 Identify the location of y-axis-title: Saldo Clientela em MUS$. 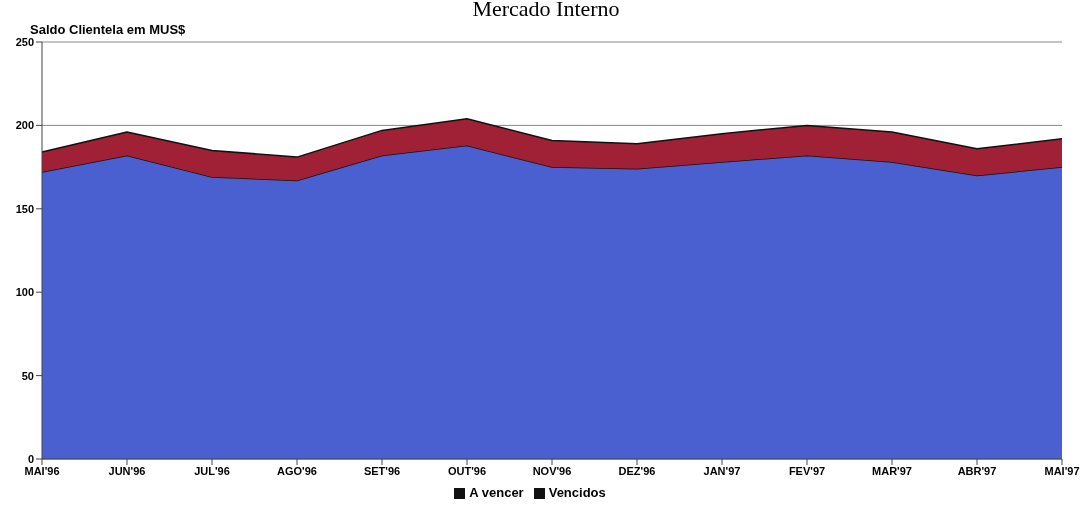
(108, 29).